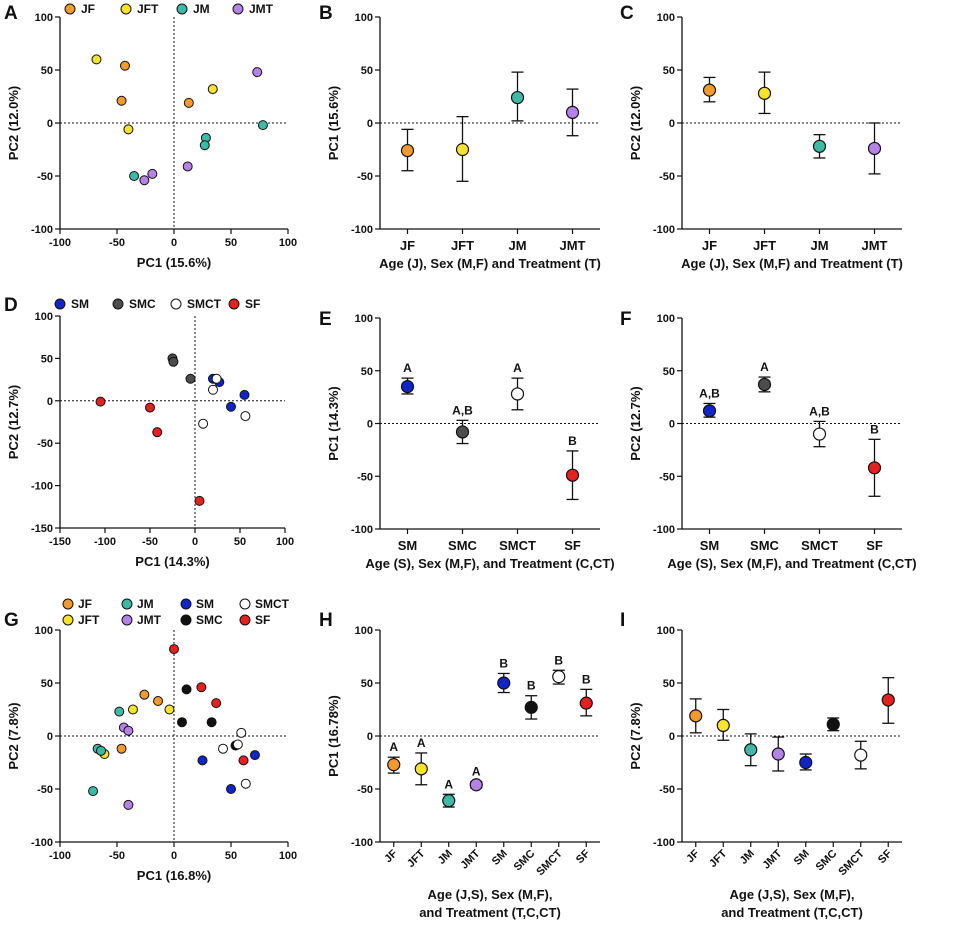 The width and height of the screenshot is (955, 928). What do you see at coordinates (60, 304) in the screenshot?
I see `legend-marker-SM` at bounding box center [60, 304].